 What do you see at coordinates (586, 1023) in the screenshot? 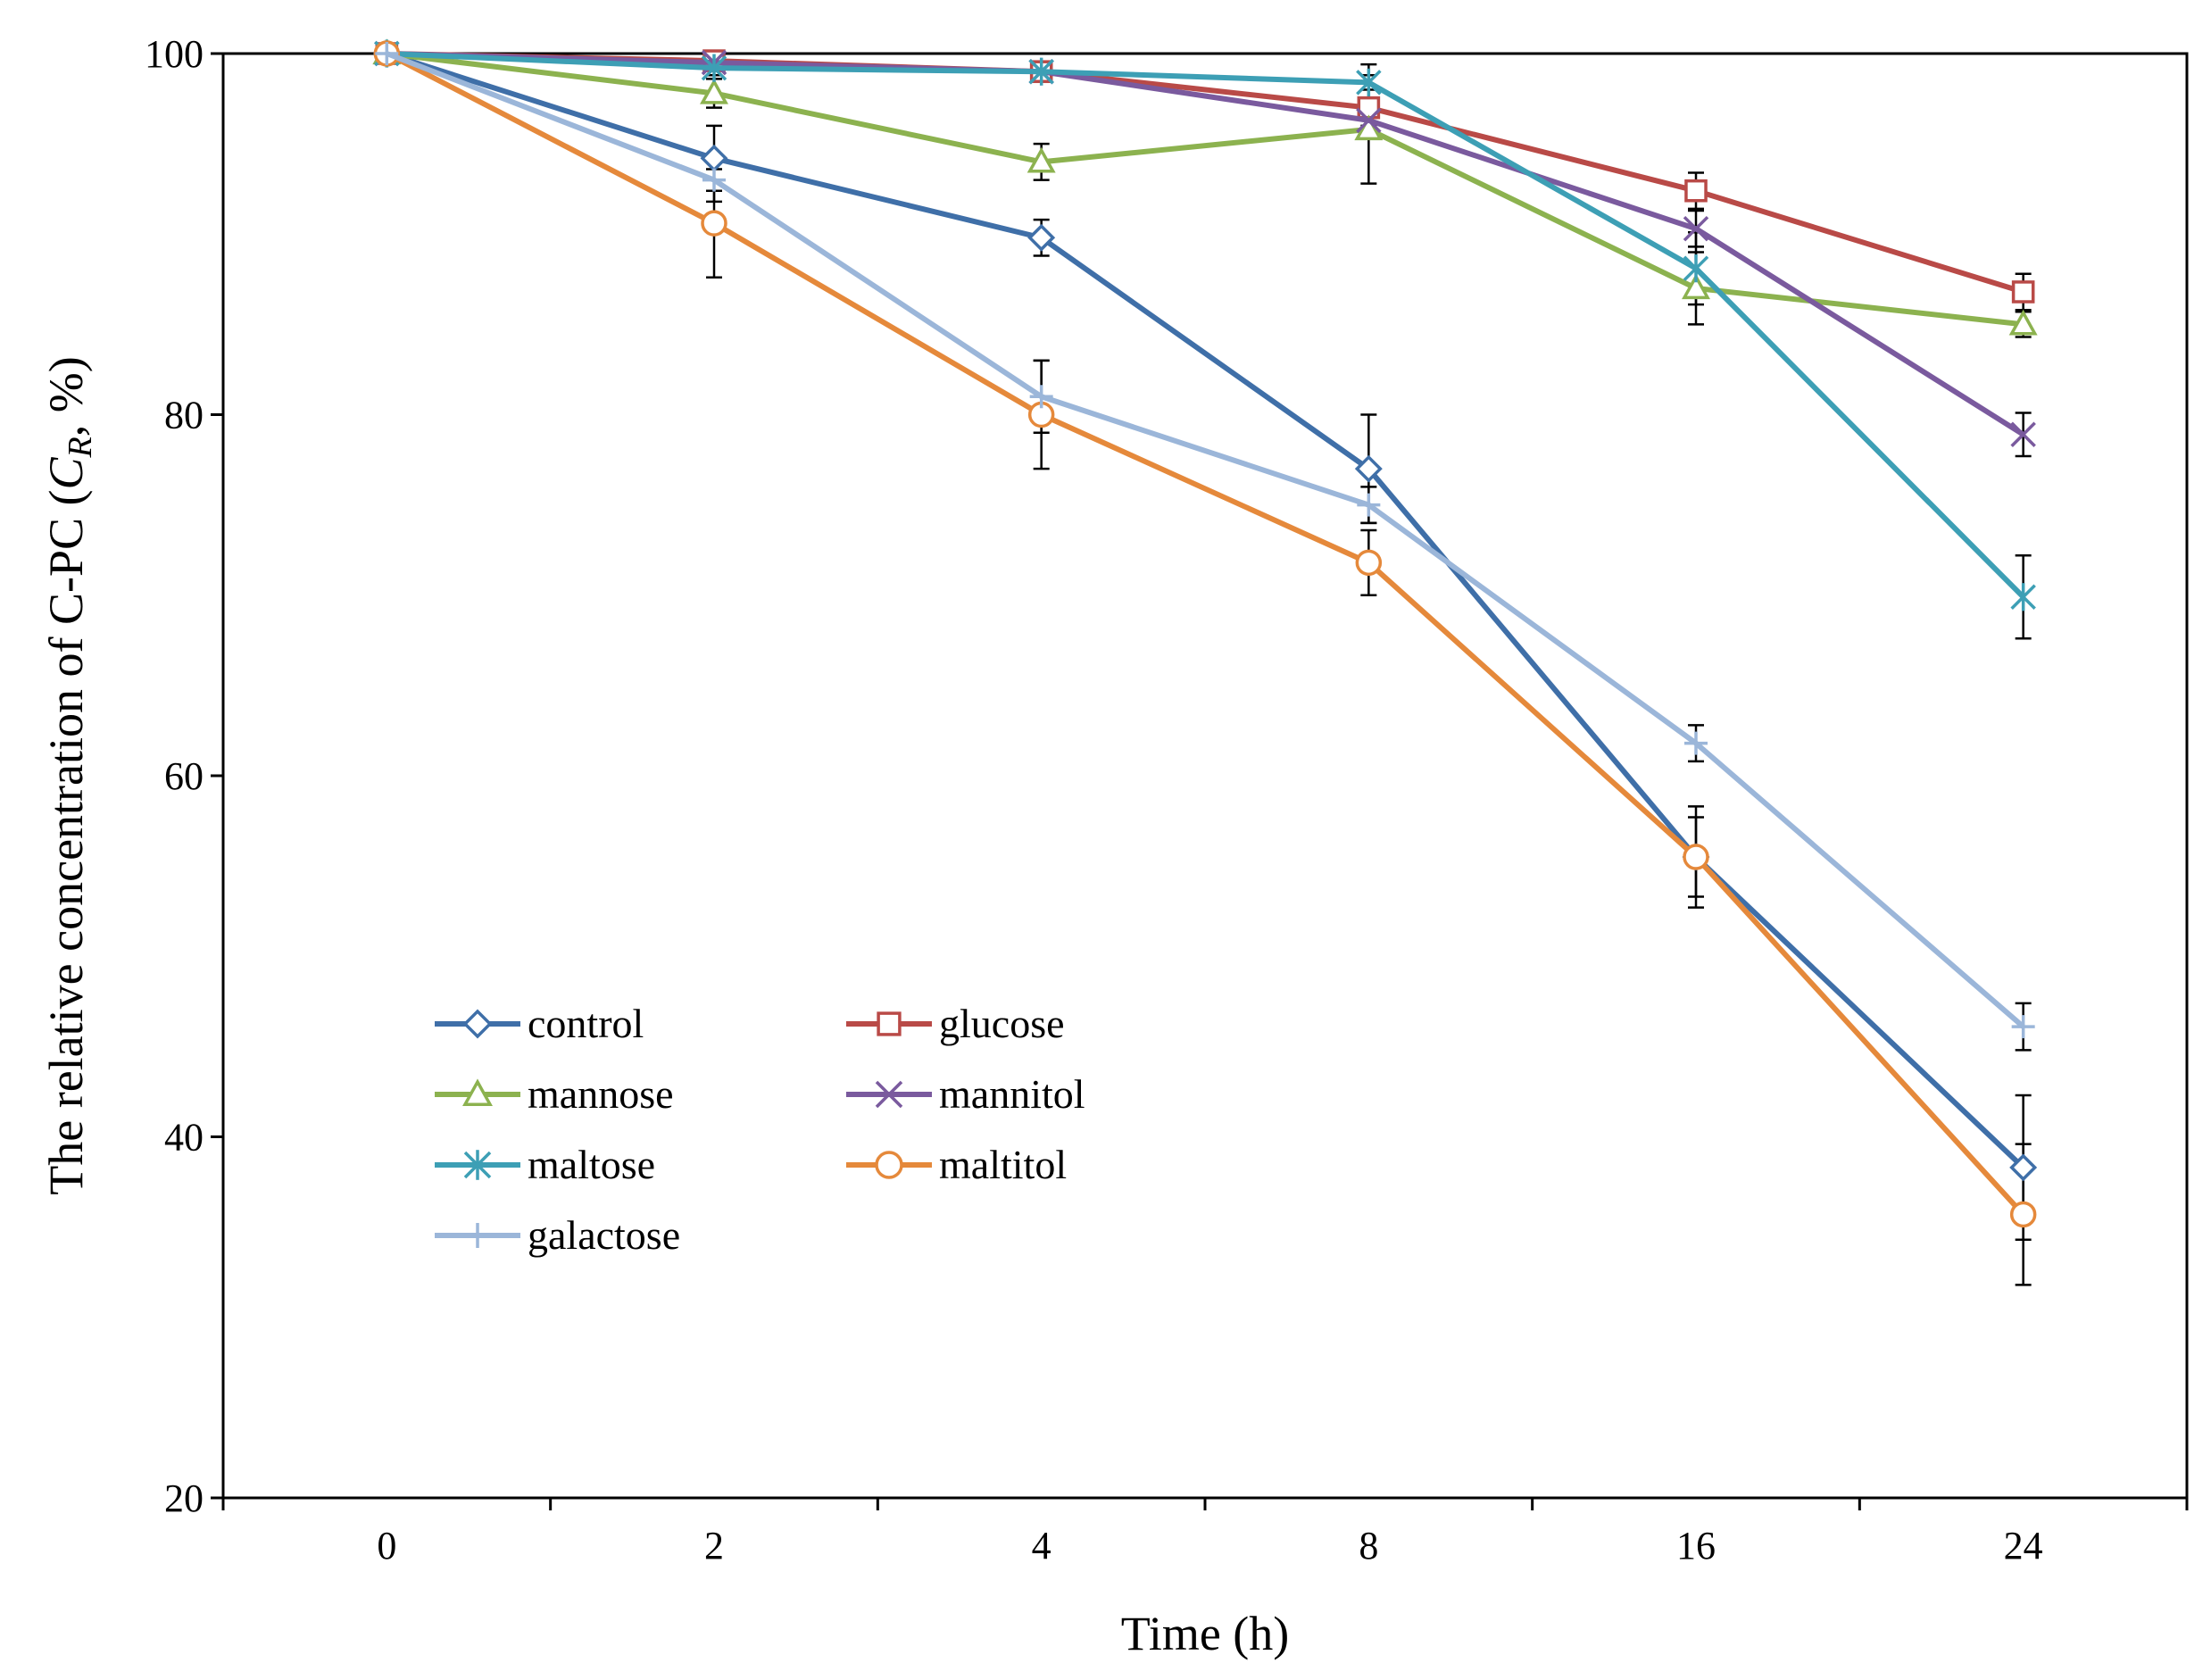
I see `legend-label: control` at bounding box center [586, 1023].